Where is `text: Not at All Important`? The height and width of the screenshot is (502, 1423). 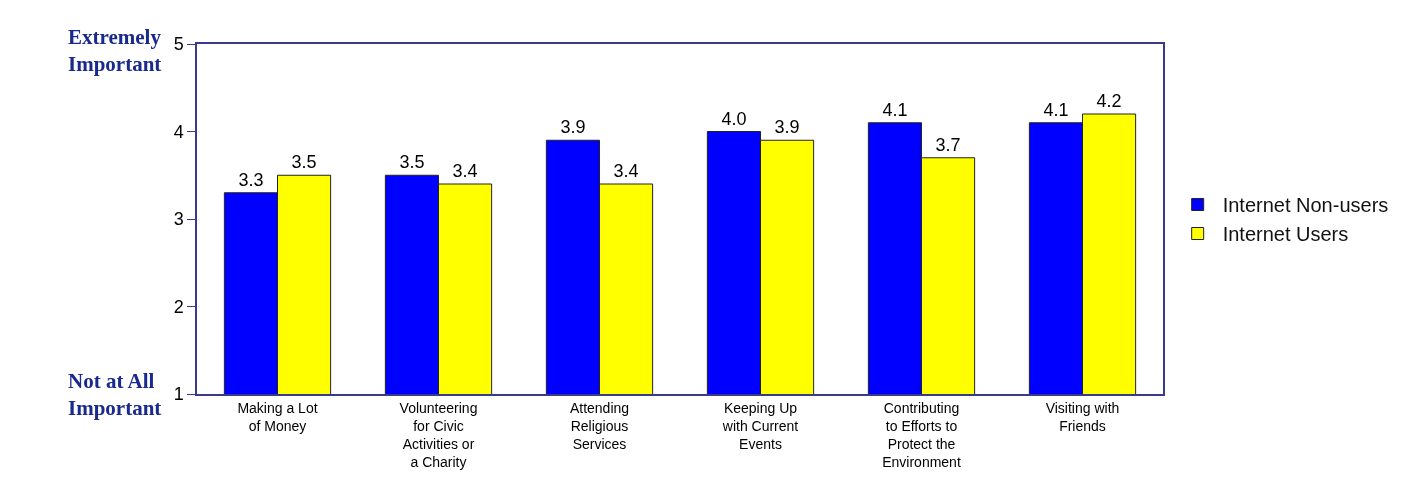 text: Not at All Important is located at coordinates (115, 395).